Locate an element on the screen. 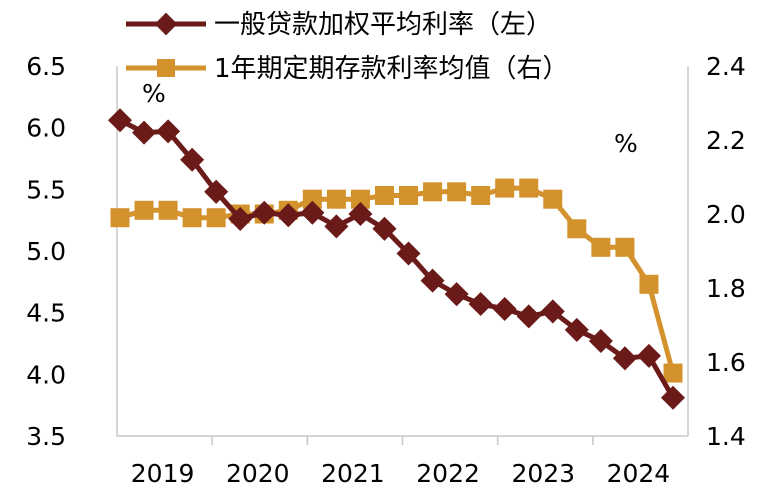 Image resolution: width=772 pixels, height=495 pixels. left-axis-ticks: 6.5 6.0 5.5 5.0 4.5 4.0 3.5 is located at coordinates (46, 251).